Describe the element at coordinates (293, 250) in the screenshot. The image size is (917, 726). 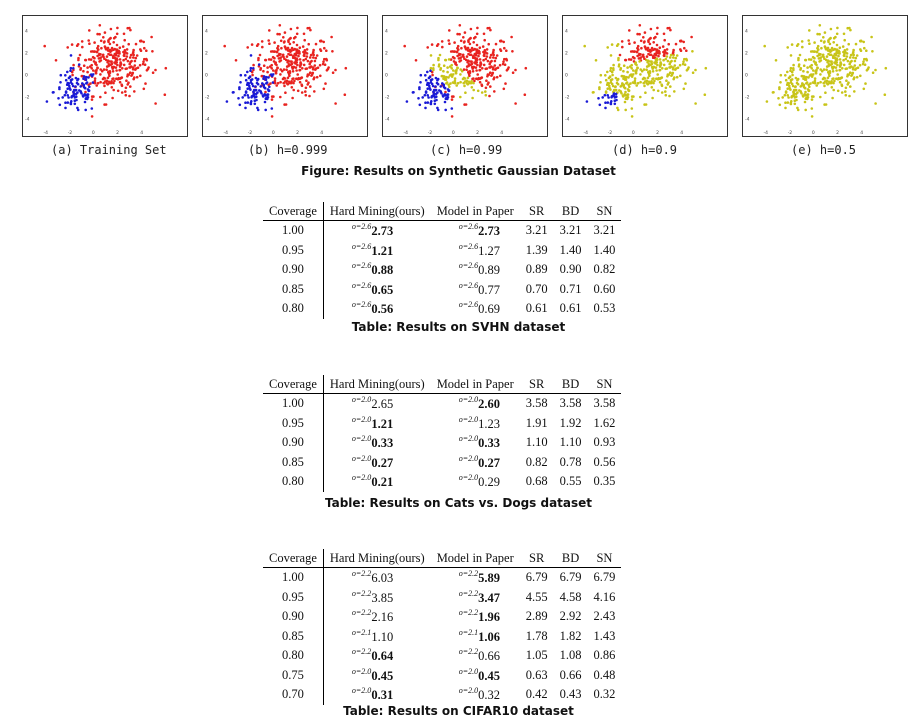
I see `coverage-cell: 0.95` at that location.